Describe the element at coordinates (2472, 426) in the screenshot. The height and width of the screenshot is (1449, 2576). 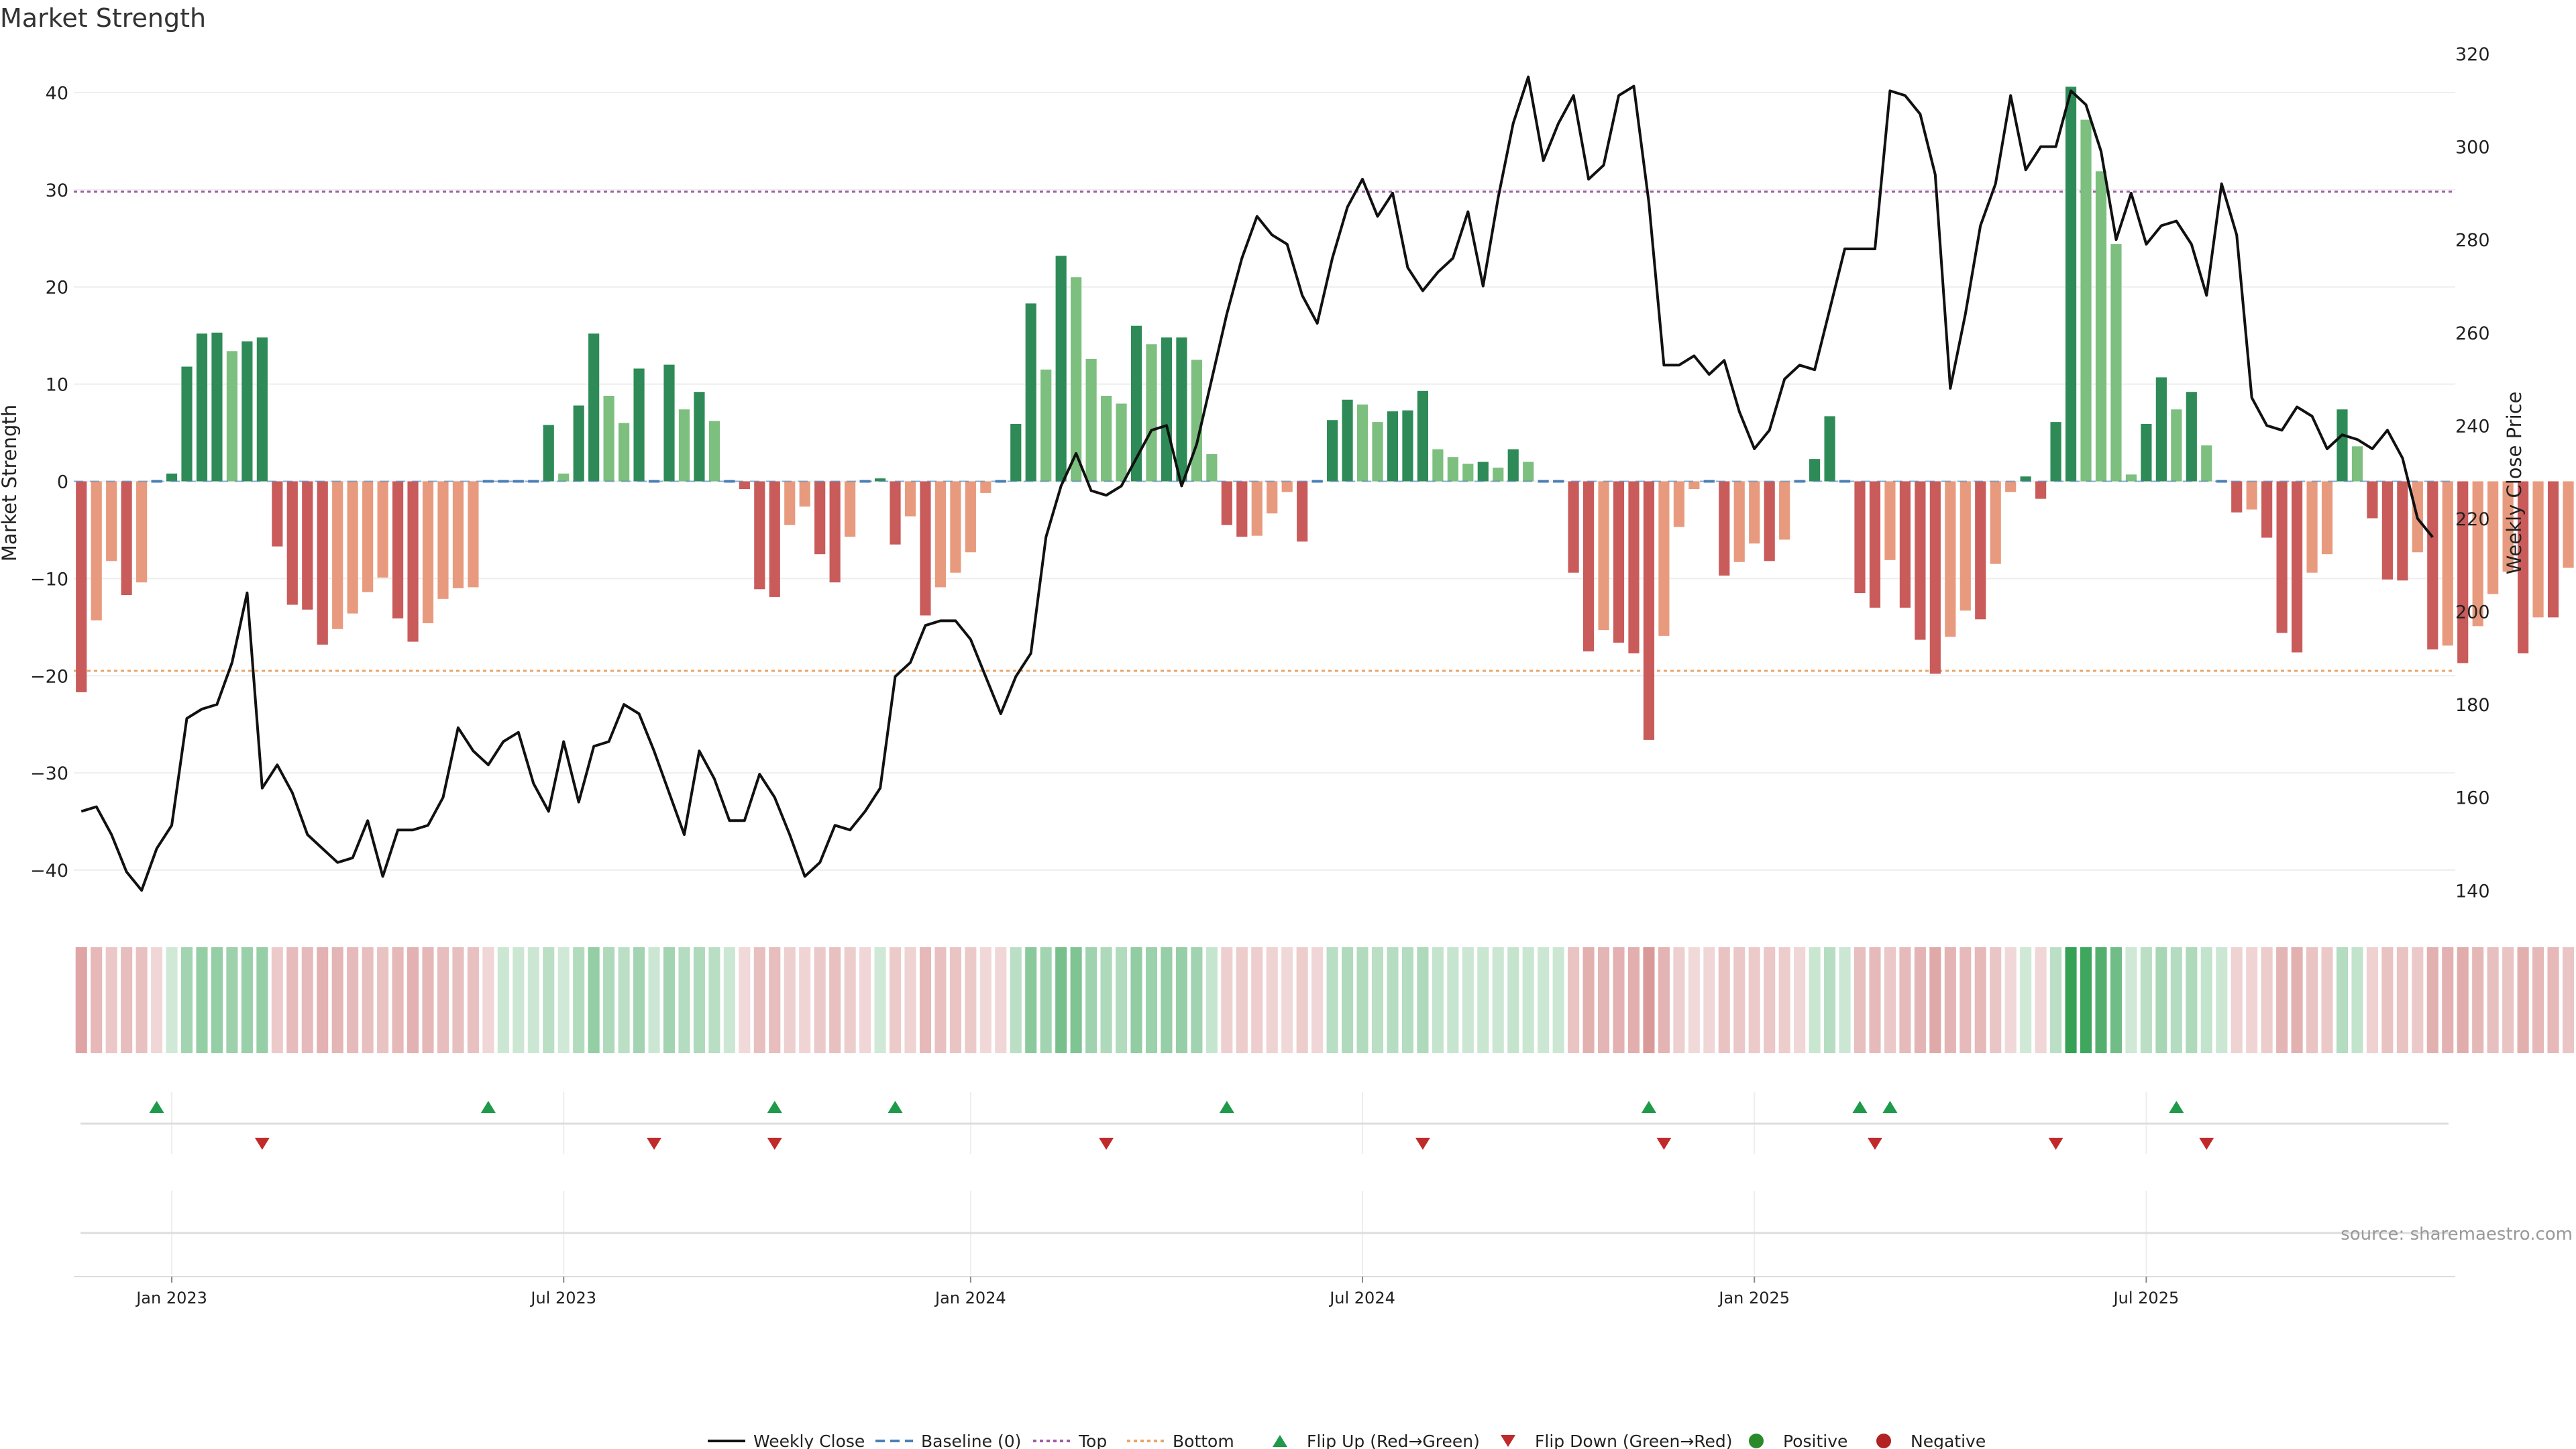
I see `y2-tick-label: 240` at that location.